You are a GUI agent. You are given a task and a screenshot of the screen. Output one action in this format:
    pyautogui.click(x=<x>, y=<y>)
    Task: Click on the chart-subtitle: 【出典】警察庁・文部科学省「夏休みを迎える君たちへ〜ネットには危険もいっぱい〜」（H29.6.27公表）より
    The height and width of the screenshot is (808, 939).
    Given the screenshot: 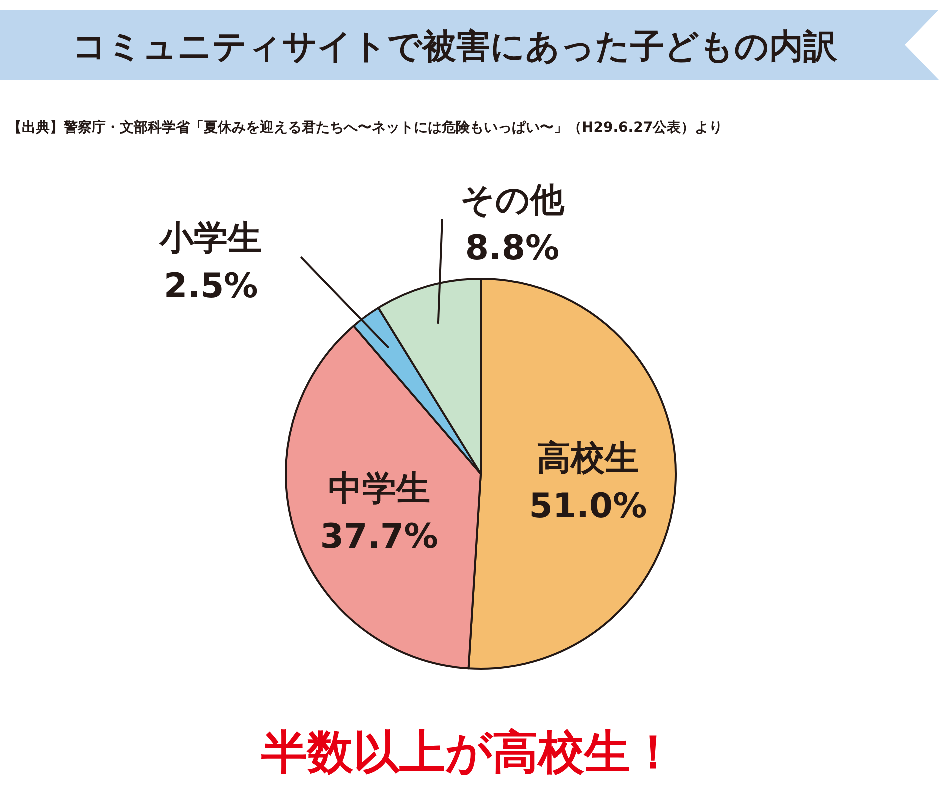 What is the action you would take?
    pyautogui.click(x=366, y=127)
    